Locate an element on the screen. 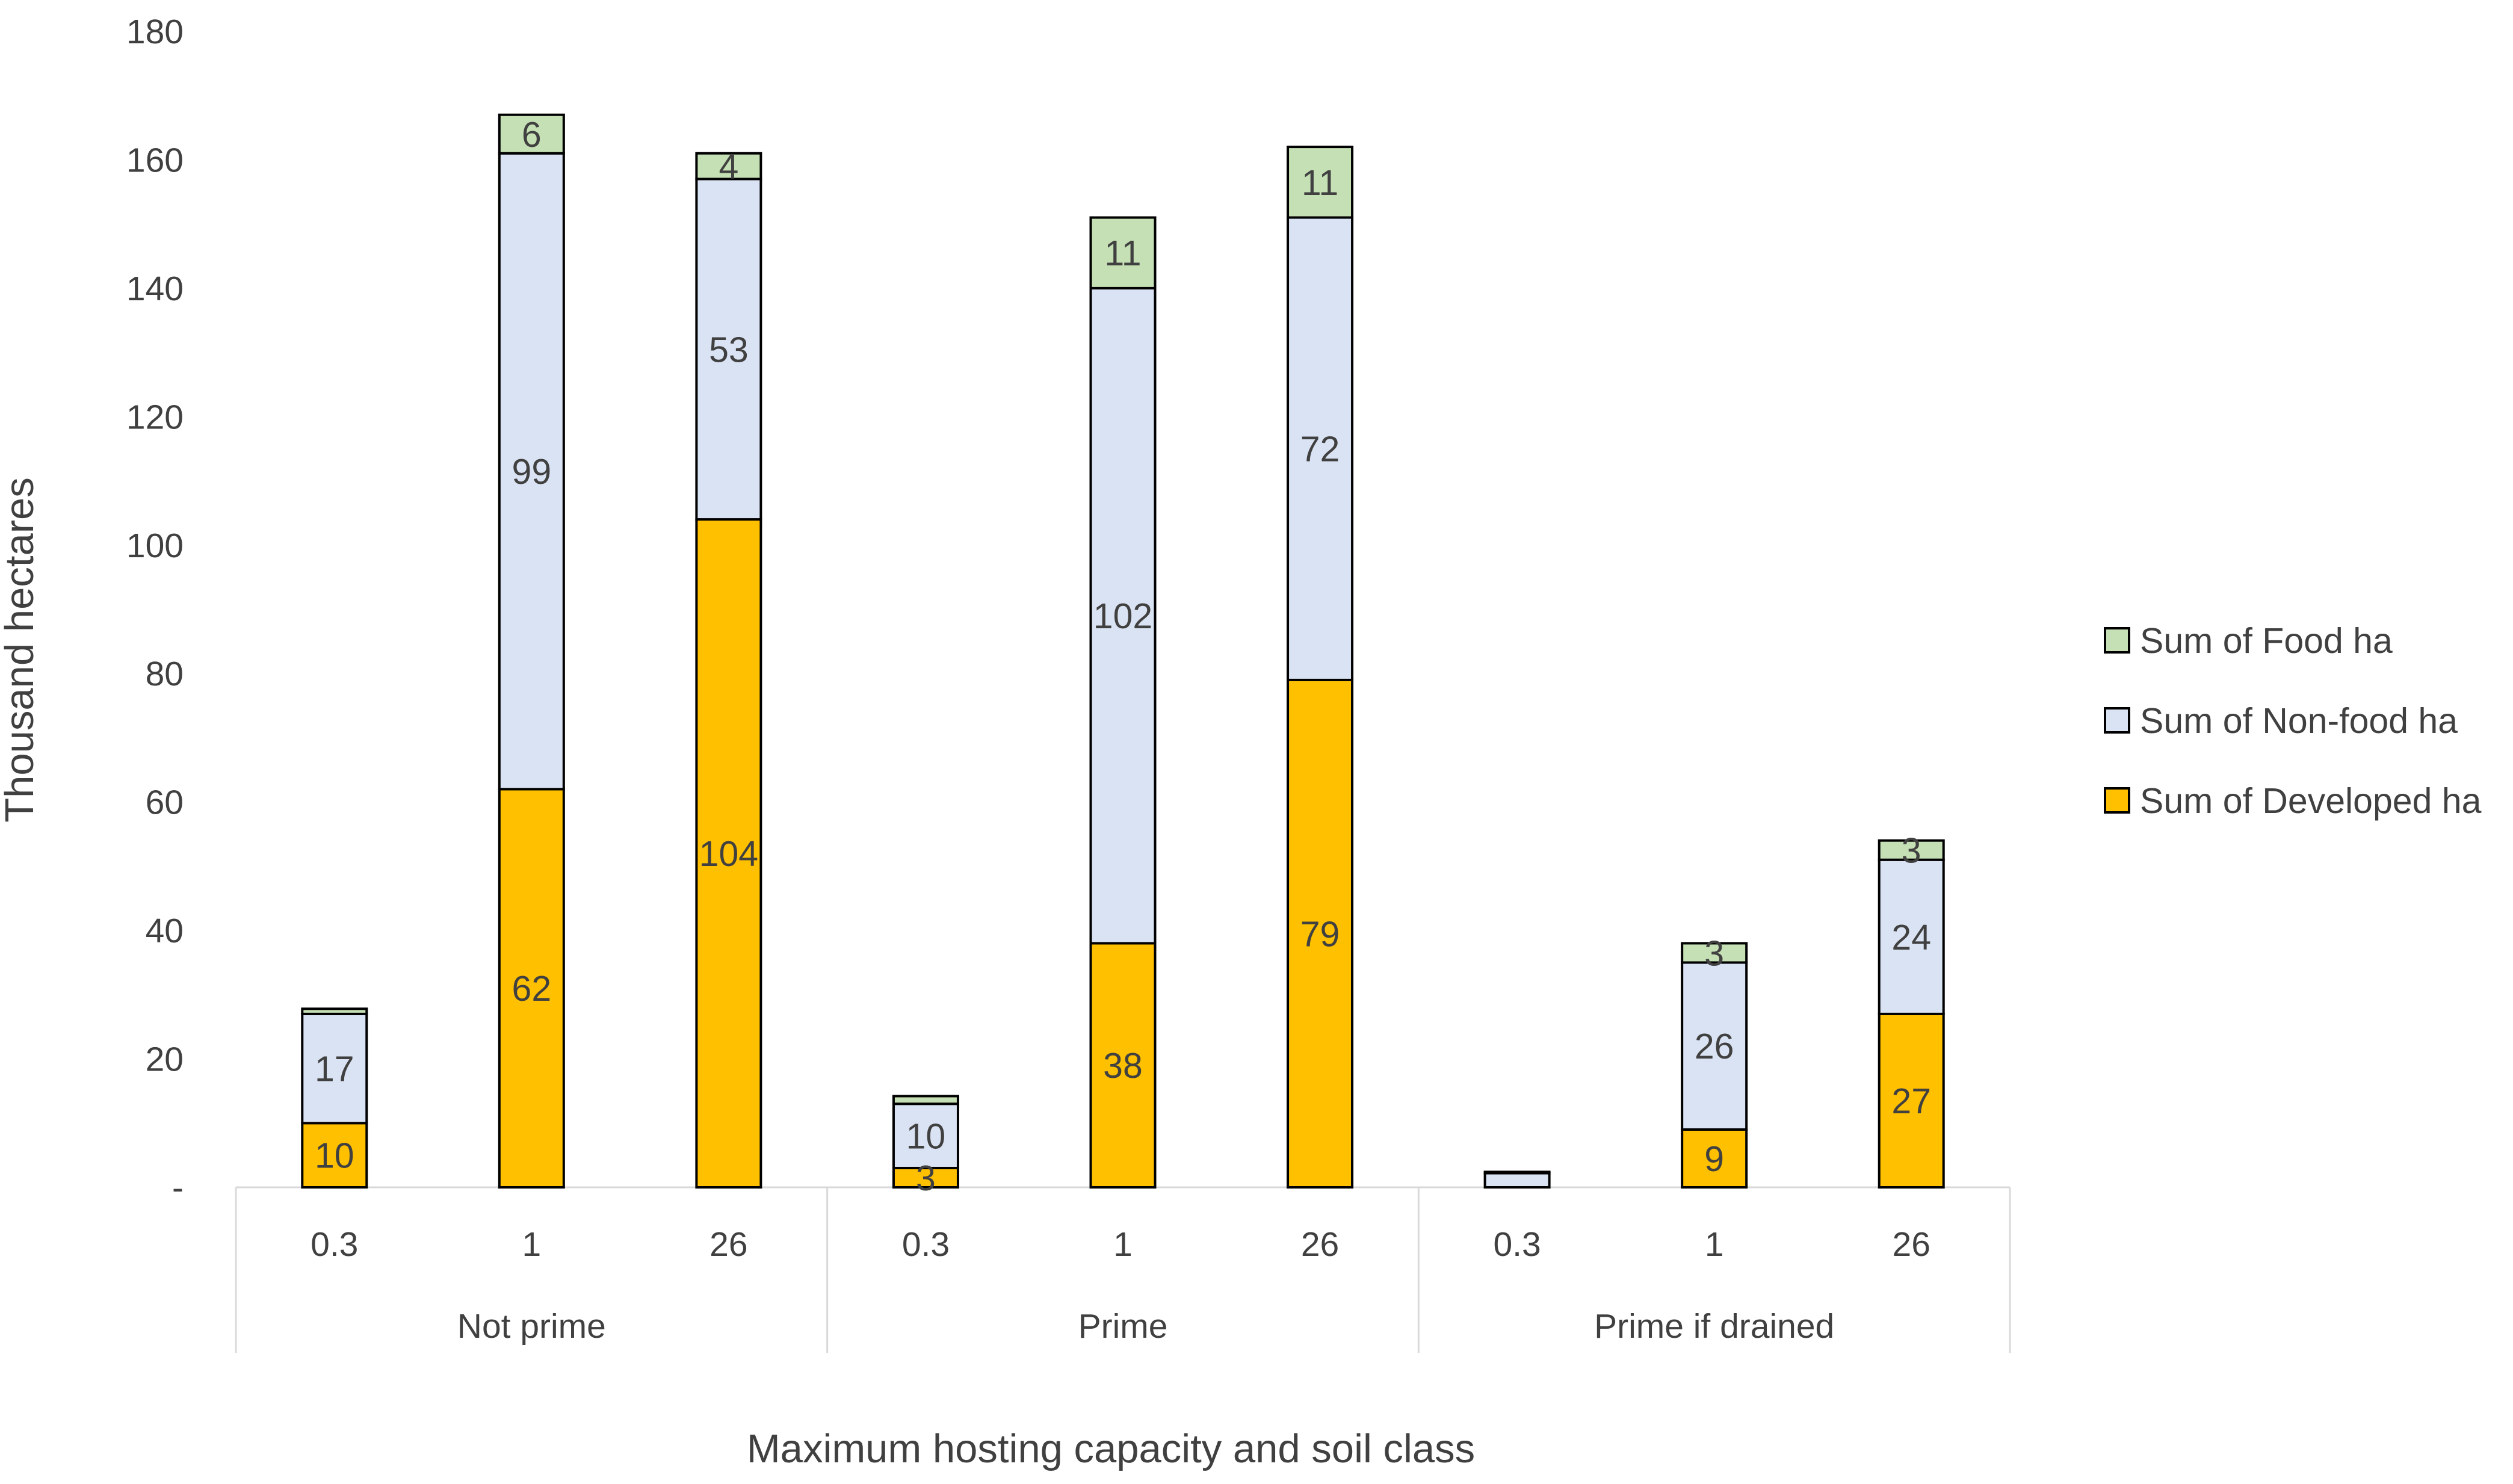  data-label-sum-of-non-food-ha: 72 is located at coordinates (1320, 449).